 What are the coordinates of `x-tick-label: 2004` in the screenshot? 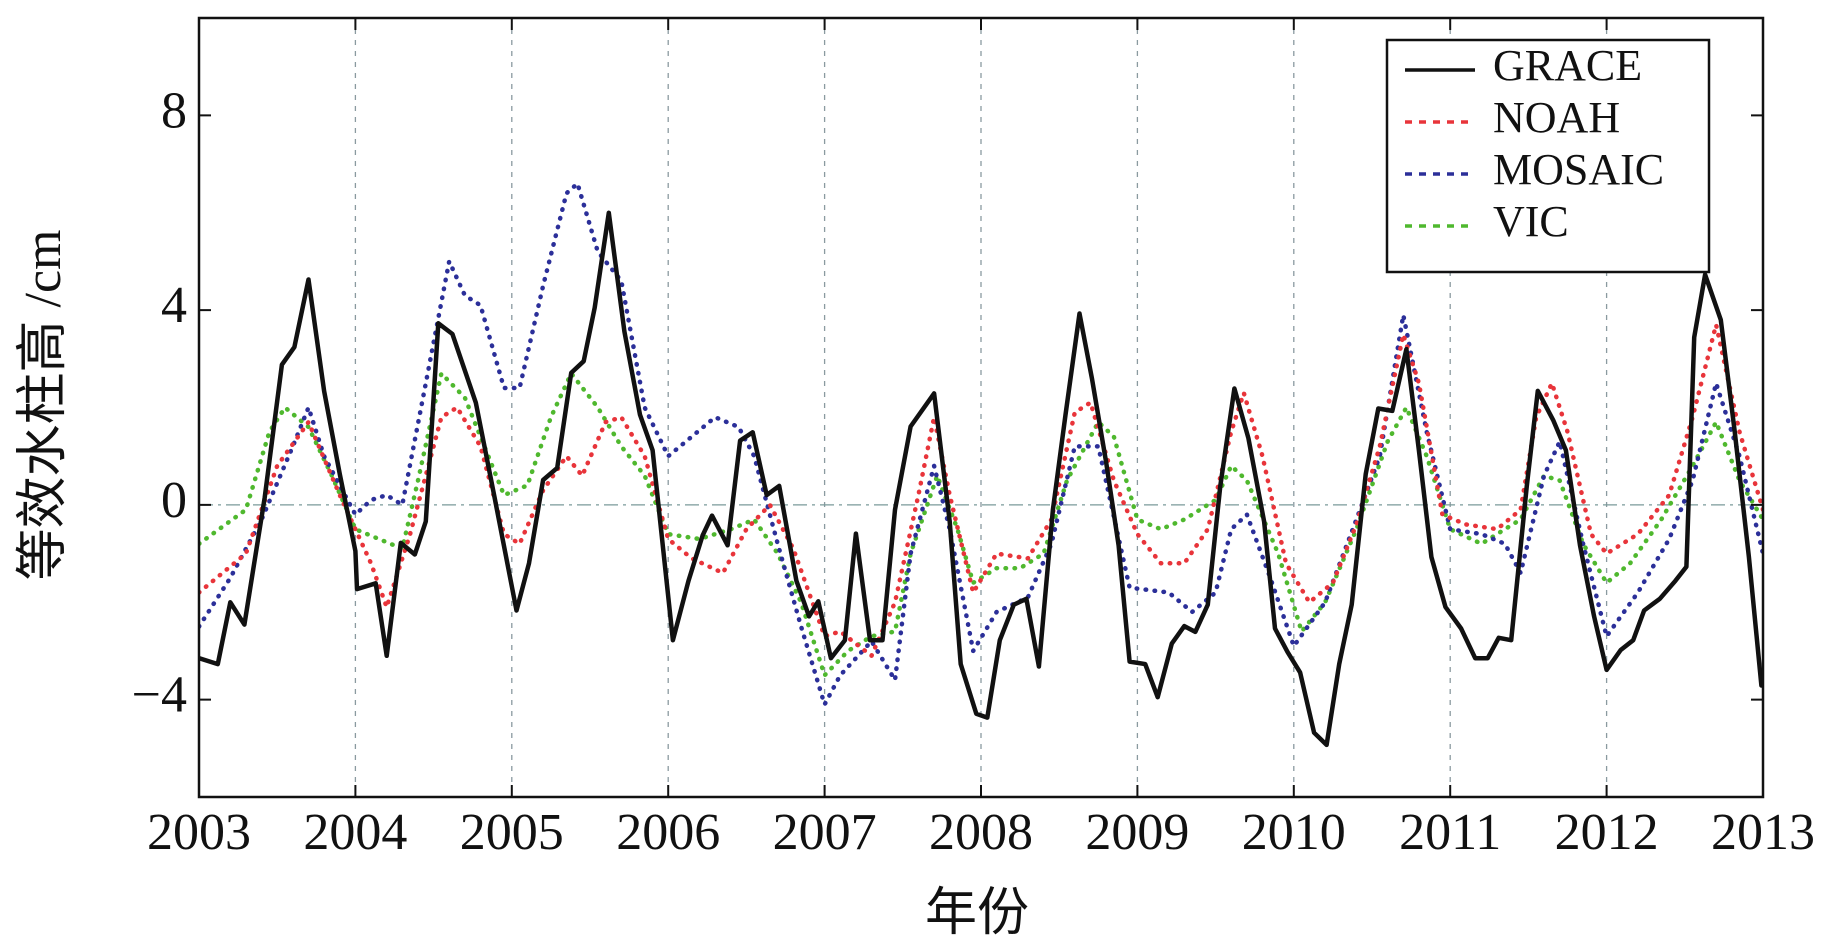 It's located at (355, 832).